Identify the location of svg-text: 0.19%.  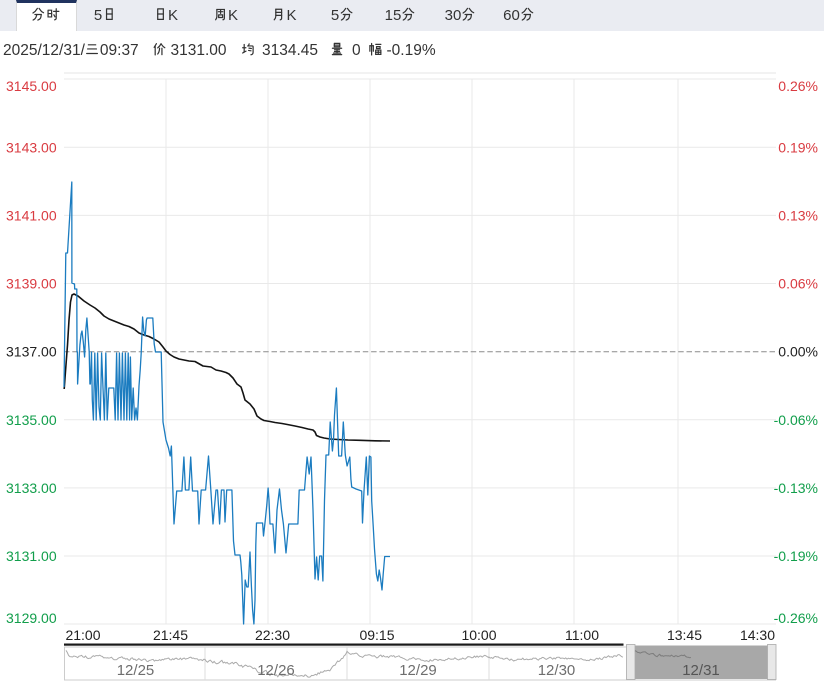
(798, 147).